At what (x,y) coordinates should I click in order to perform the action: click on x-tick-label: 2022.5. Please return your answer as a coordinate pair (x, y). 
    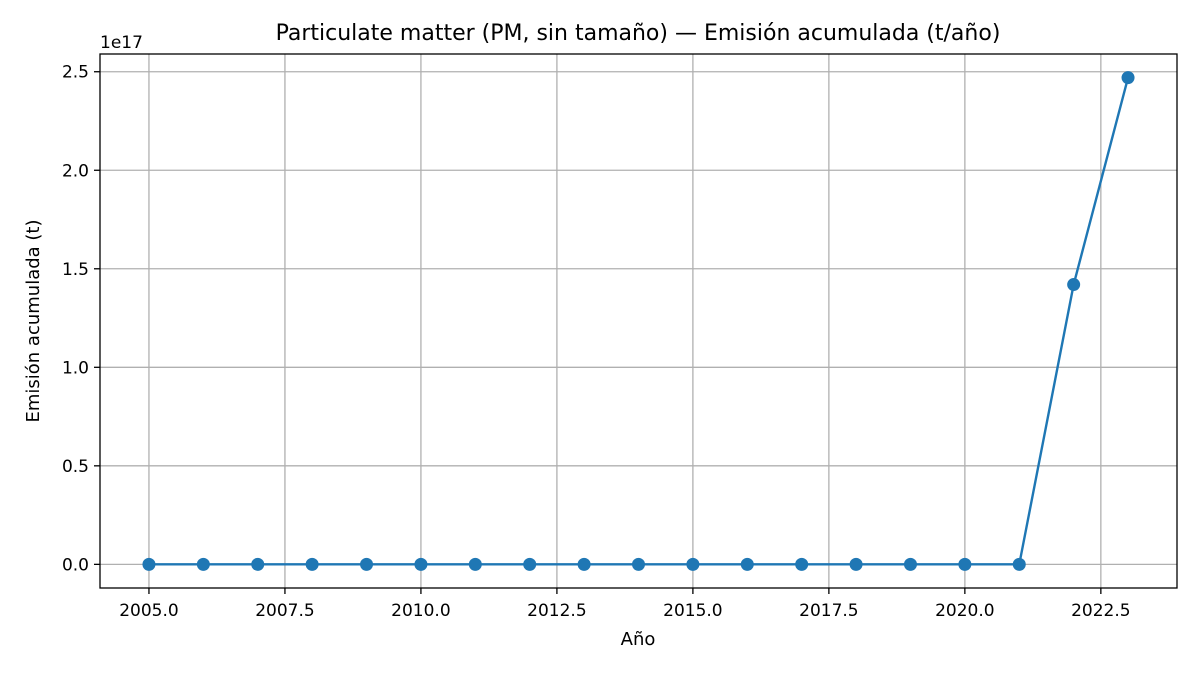
    Looking at the image, I should click on (1100, 611).